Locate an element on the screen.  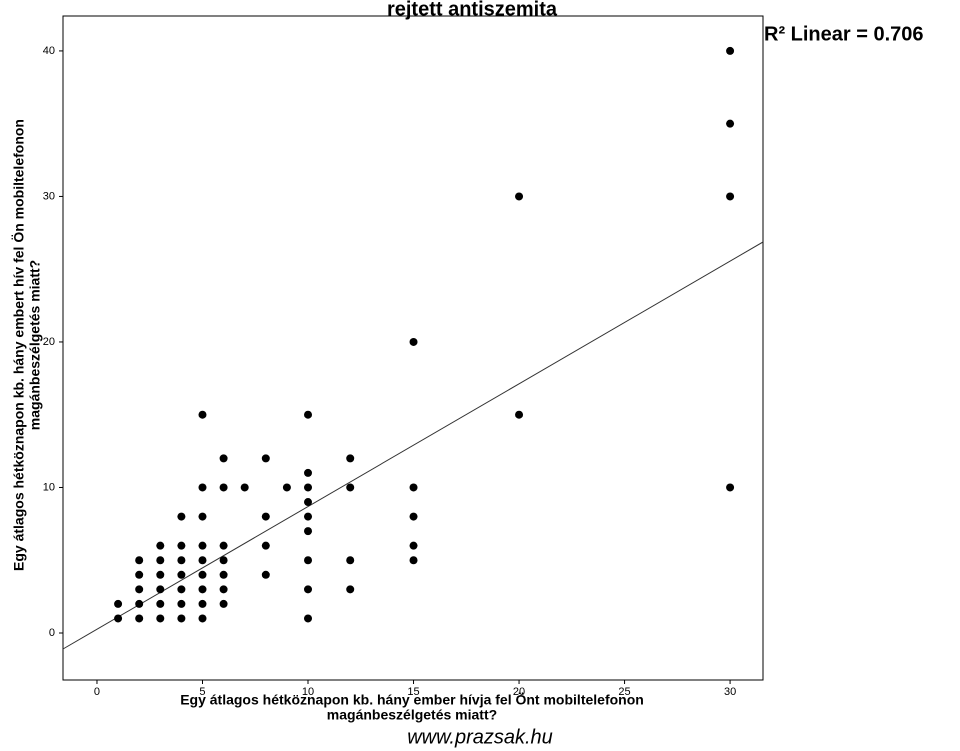
y-tick-label: 0 is located at coordinates (52, 633).